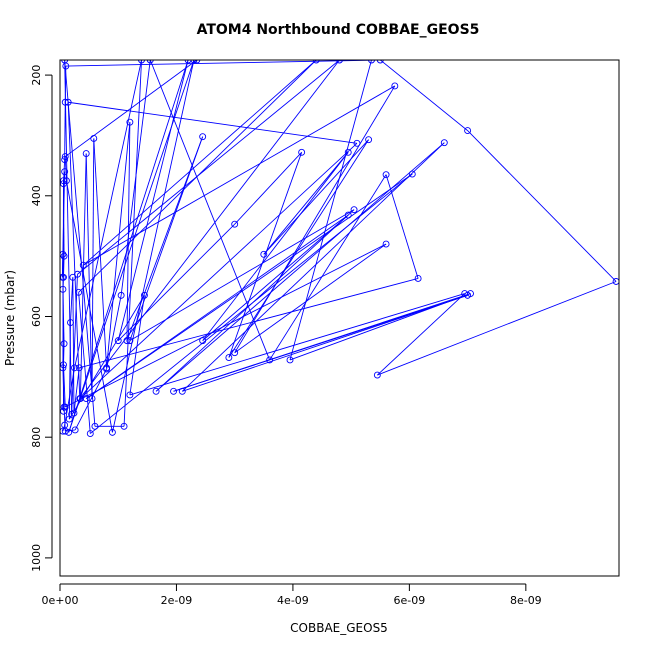 The height and width of the screenshot is (650, 650). Describe the element at coordinates (36, 437) in the screenshot. I see `y-tick-label: 800` at that location.